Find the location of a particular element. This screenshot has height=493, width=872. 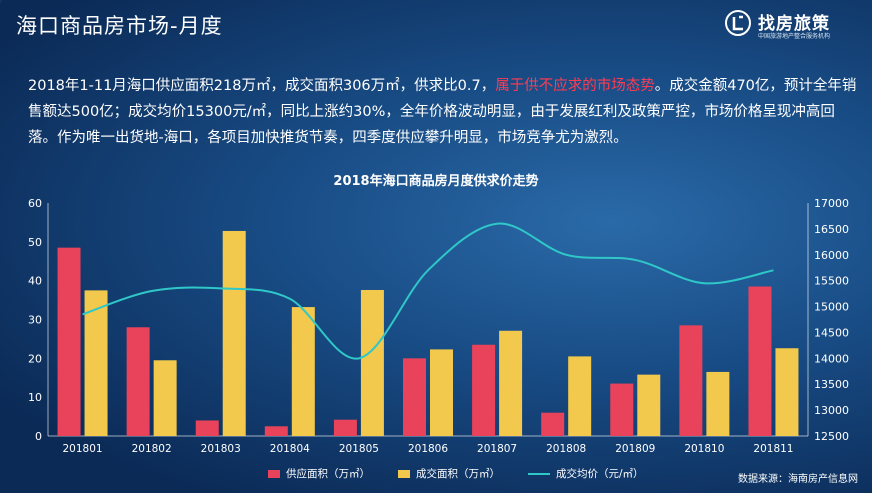

summary-part1: 2018年1-11月海口供应面积218万㎡，成交面积306万㎡，供求比0.7， is located at coordinates (262, 86).